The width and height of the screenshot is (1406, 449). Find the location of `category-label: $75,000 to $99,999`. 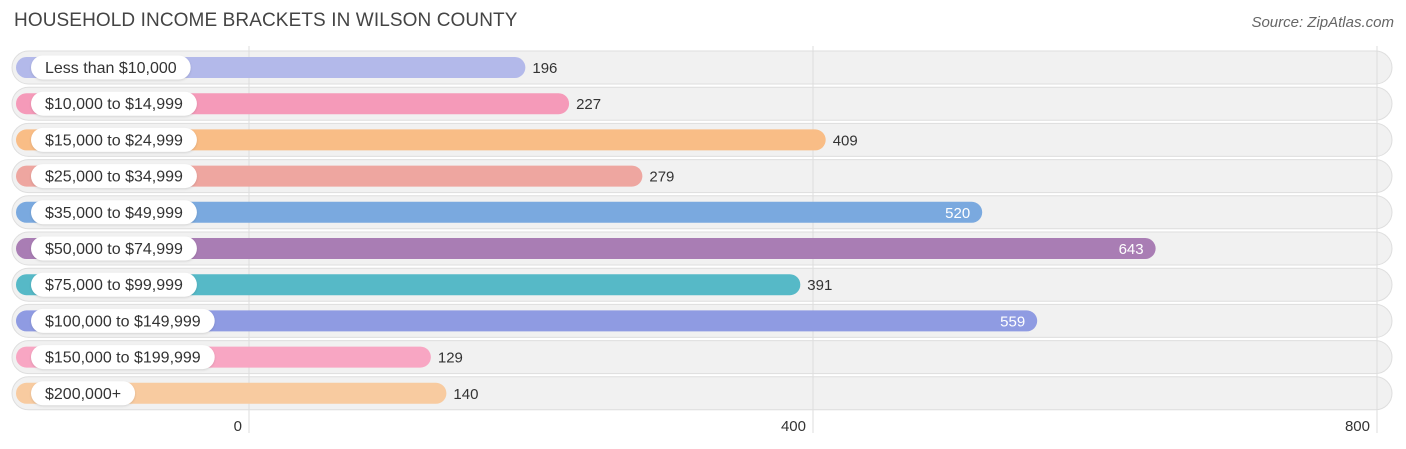

category-label: $75,000 to $99,999 is located at coordinates (114, 285).